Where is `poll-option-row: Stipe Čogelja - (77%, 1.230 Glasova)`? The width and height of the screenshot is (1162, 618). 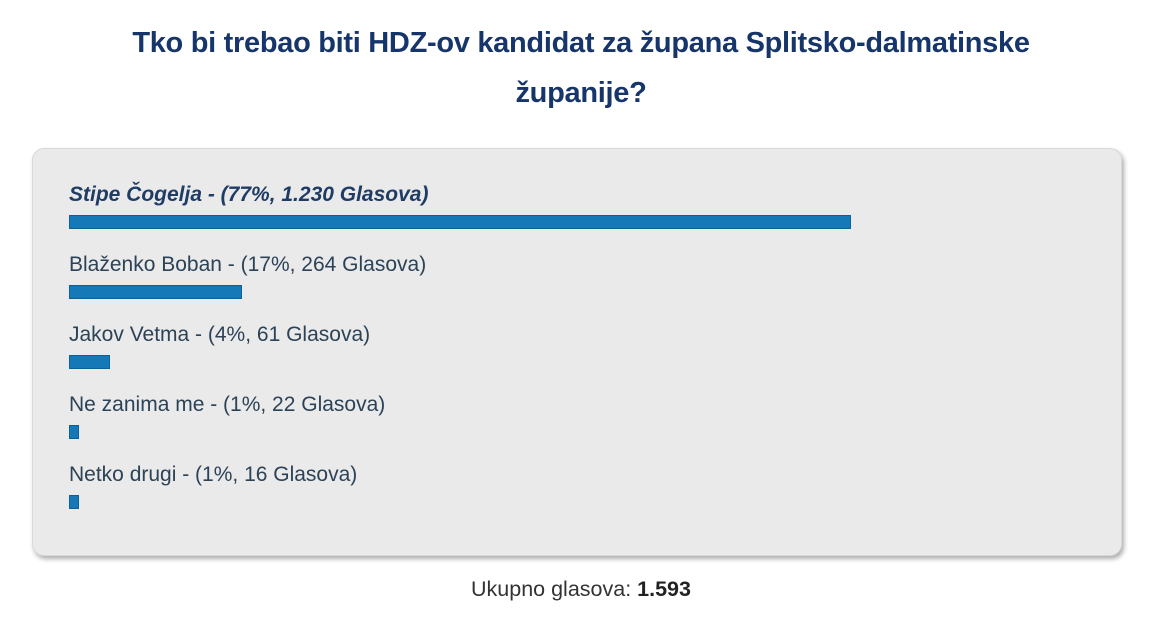
poll-option-row: Stipe Čogelja - (77%, 1.230 Glasova) is located at coordinates (577, 205).